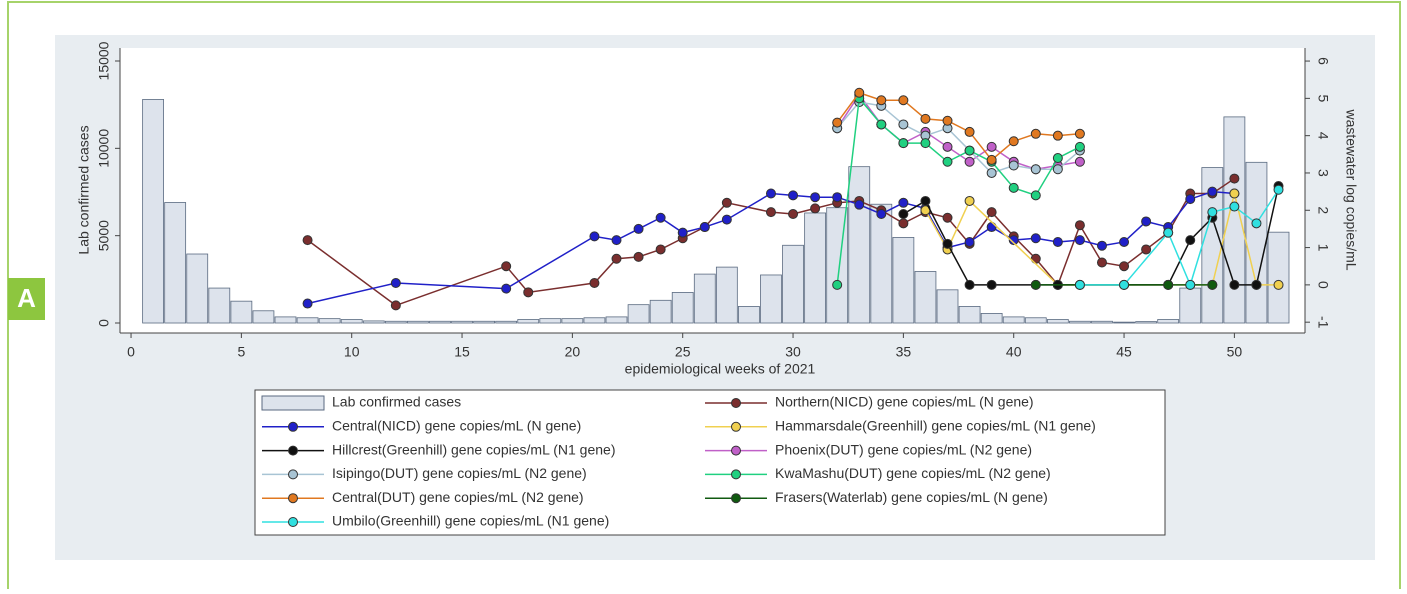 The image size is (1407, 594). What do you see at coordinates (1351, 189) in the screenshot?
I see `y2-axis-label: wastewater log copies/mL` at bounding box center [1351, 189].